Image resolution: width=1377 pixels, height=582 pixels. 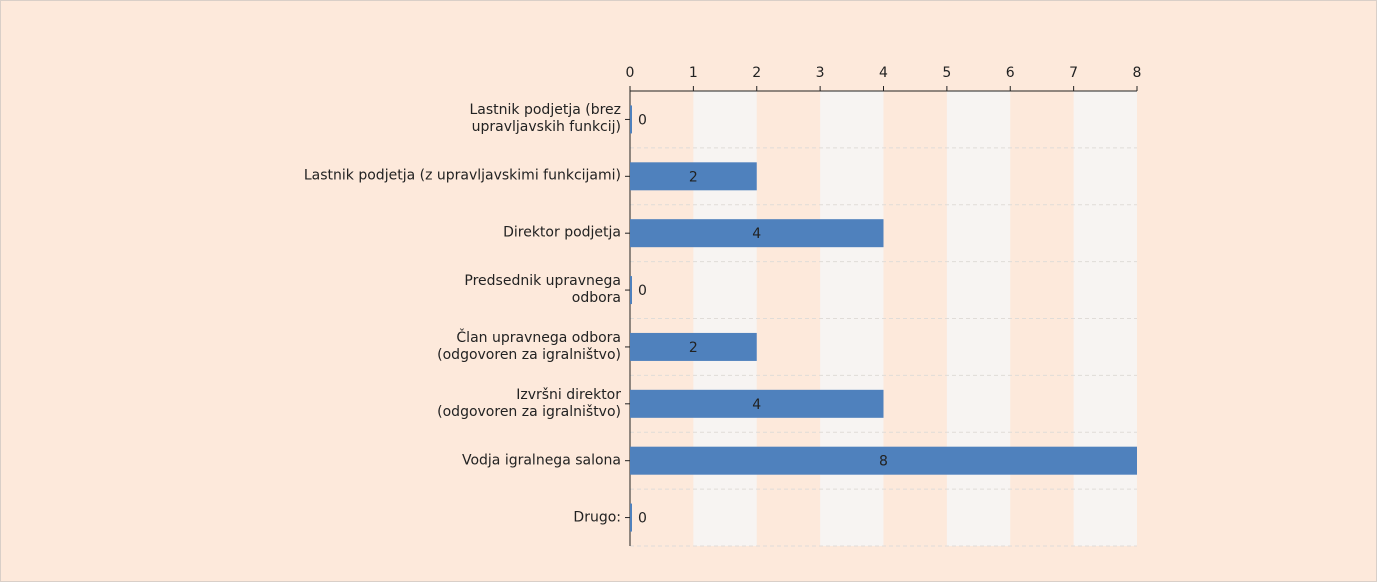 What do you see at coordinates (820, 73) in the screenshot?
I see `x-tick-label: 3` at bounding box center [820, 73].